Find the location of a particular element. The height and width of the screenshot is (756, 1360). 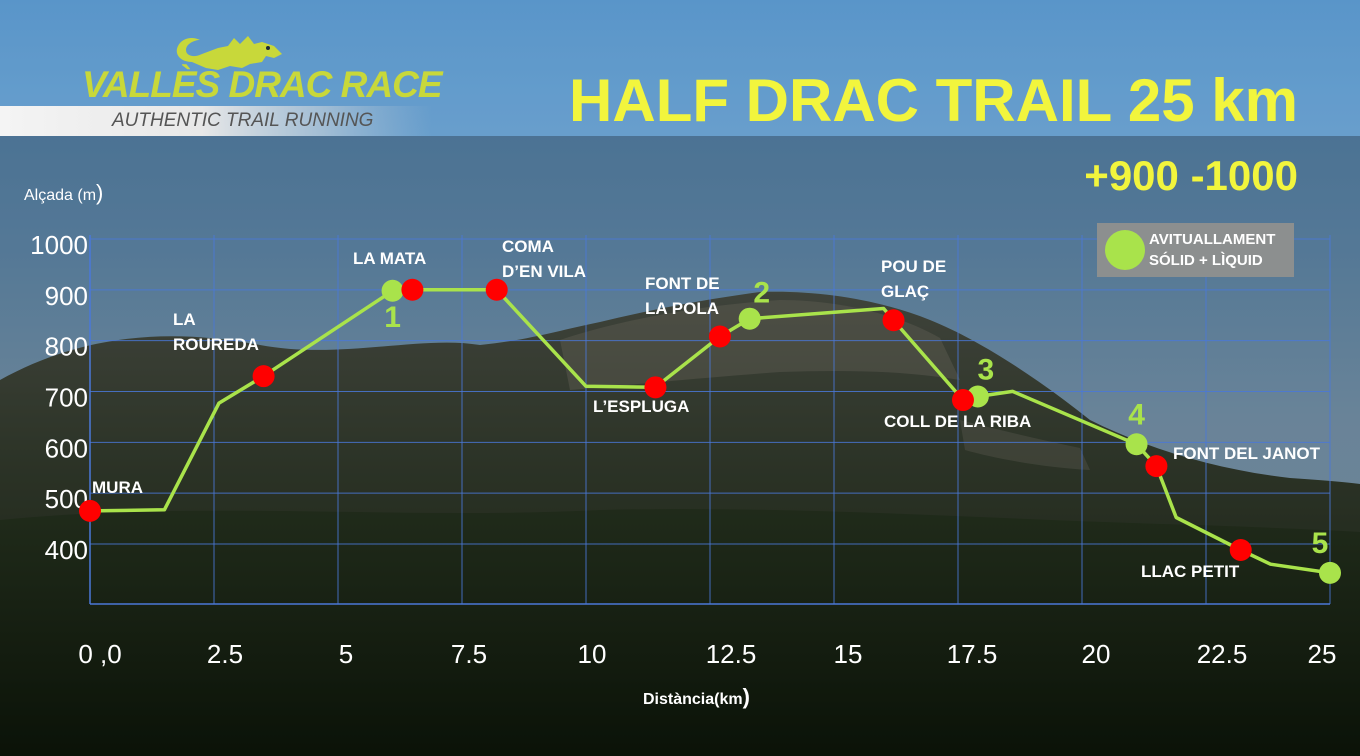

waypoint-label: COLL DE LA RIBA is located at coordinates (957, 421).